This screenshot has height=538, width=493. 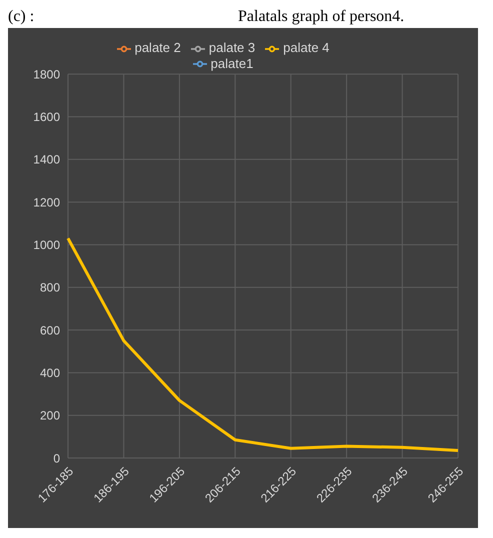 What do you see at coordinates (50, 415) in the screenshot?
I see `y-tick-label: 200` at bounding box center [50, 415].